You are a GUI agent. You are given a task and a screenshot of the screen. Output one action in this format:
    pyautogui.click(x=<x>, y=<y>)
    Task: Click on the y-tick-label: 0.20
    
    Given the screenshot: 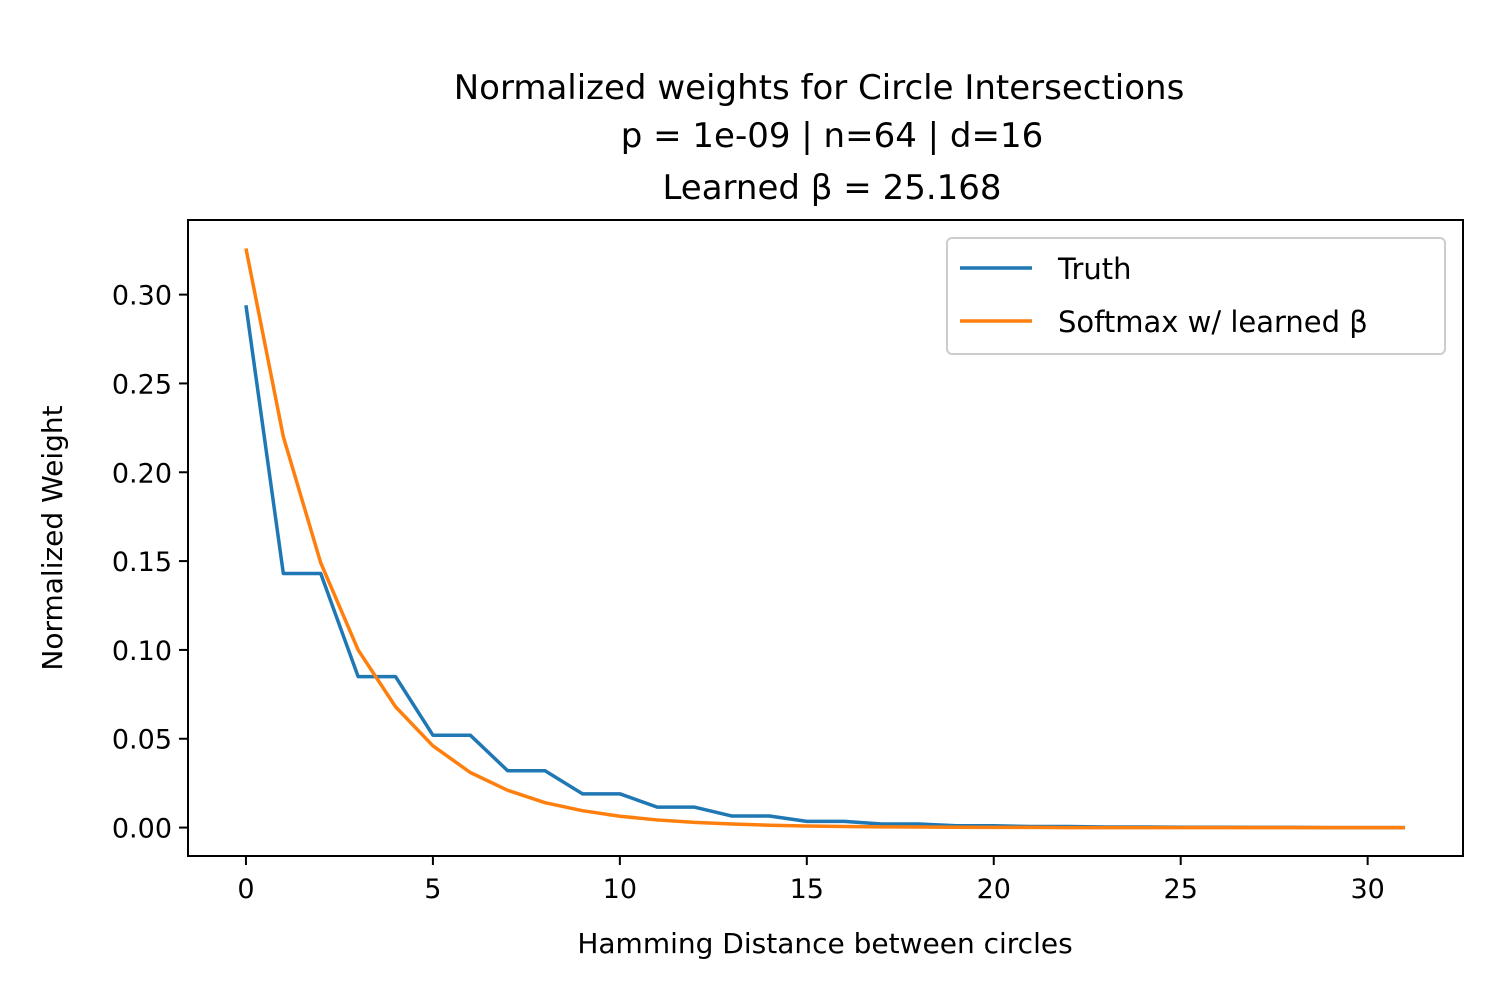 What is the action you would take?
    pyautogui.click(x=142, y=473)
    